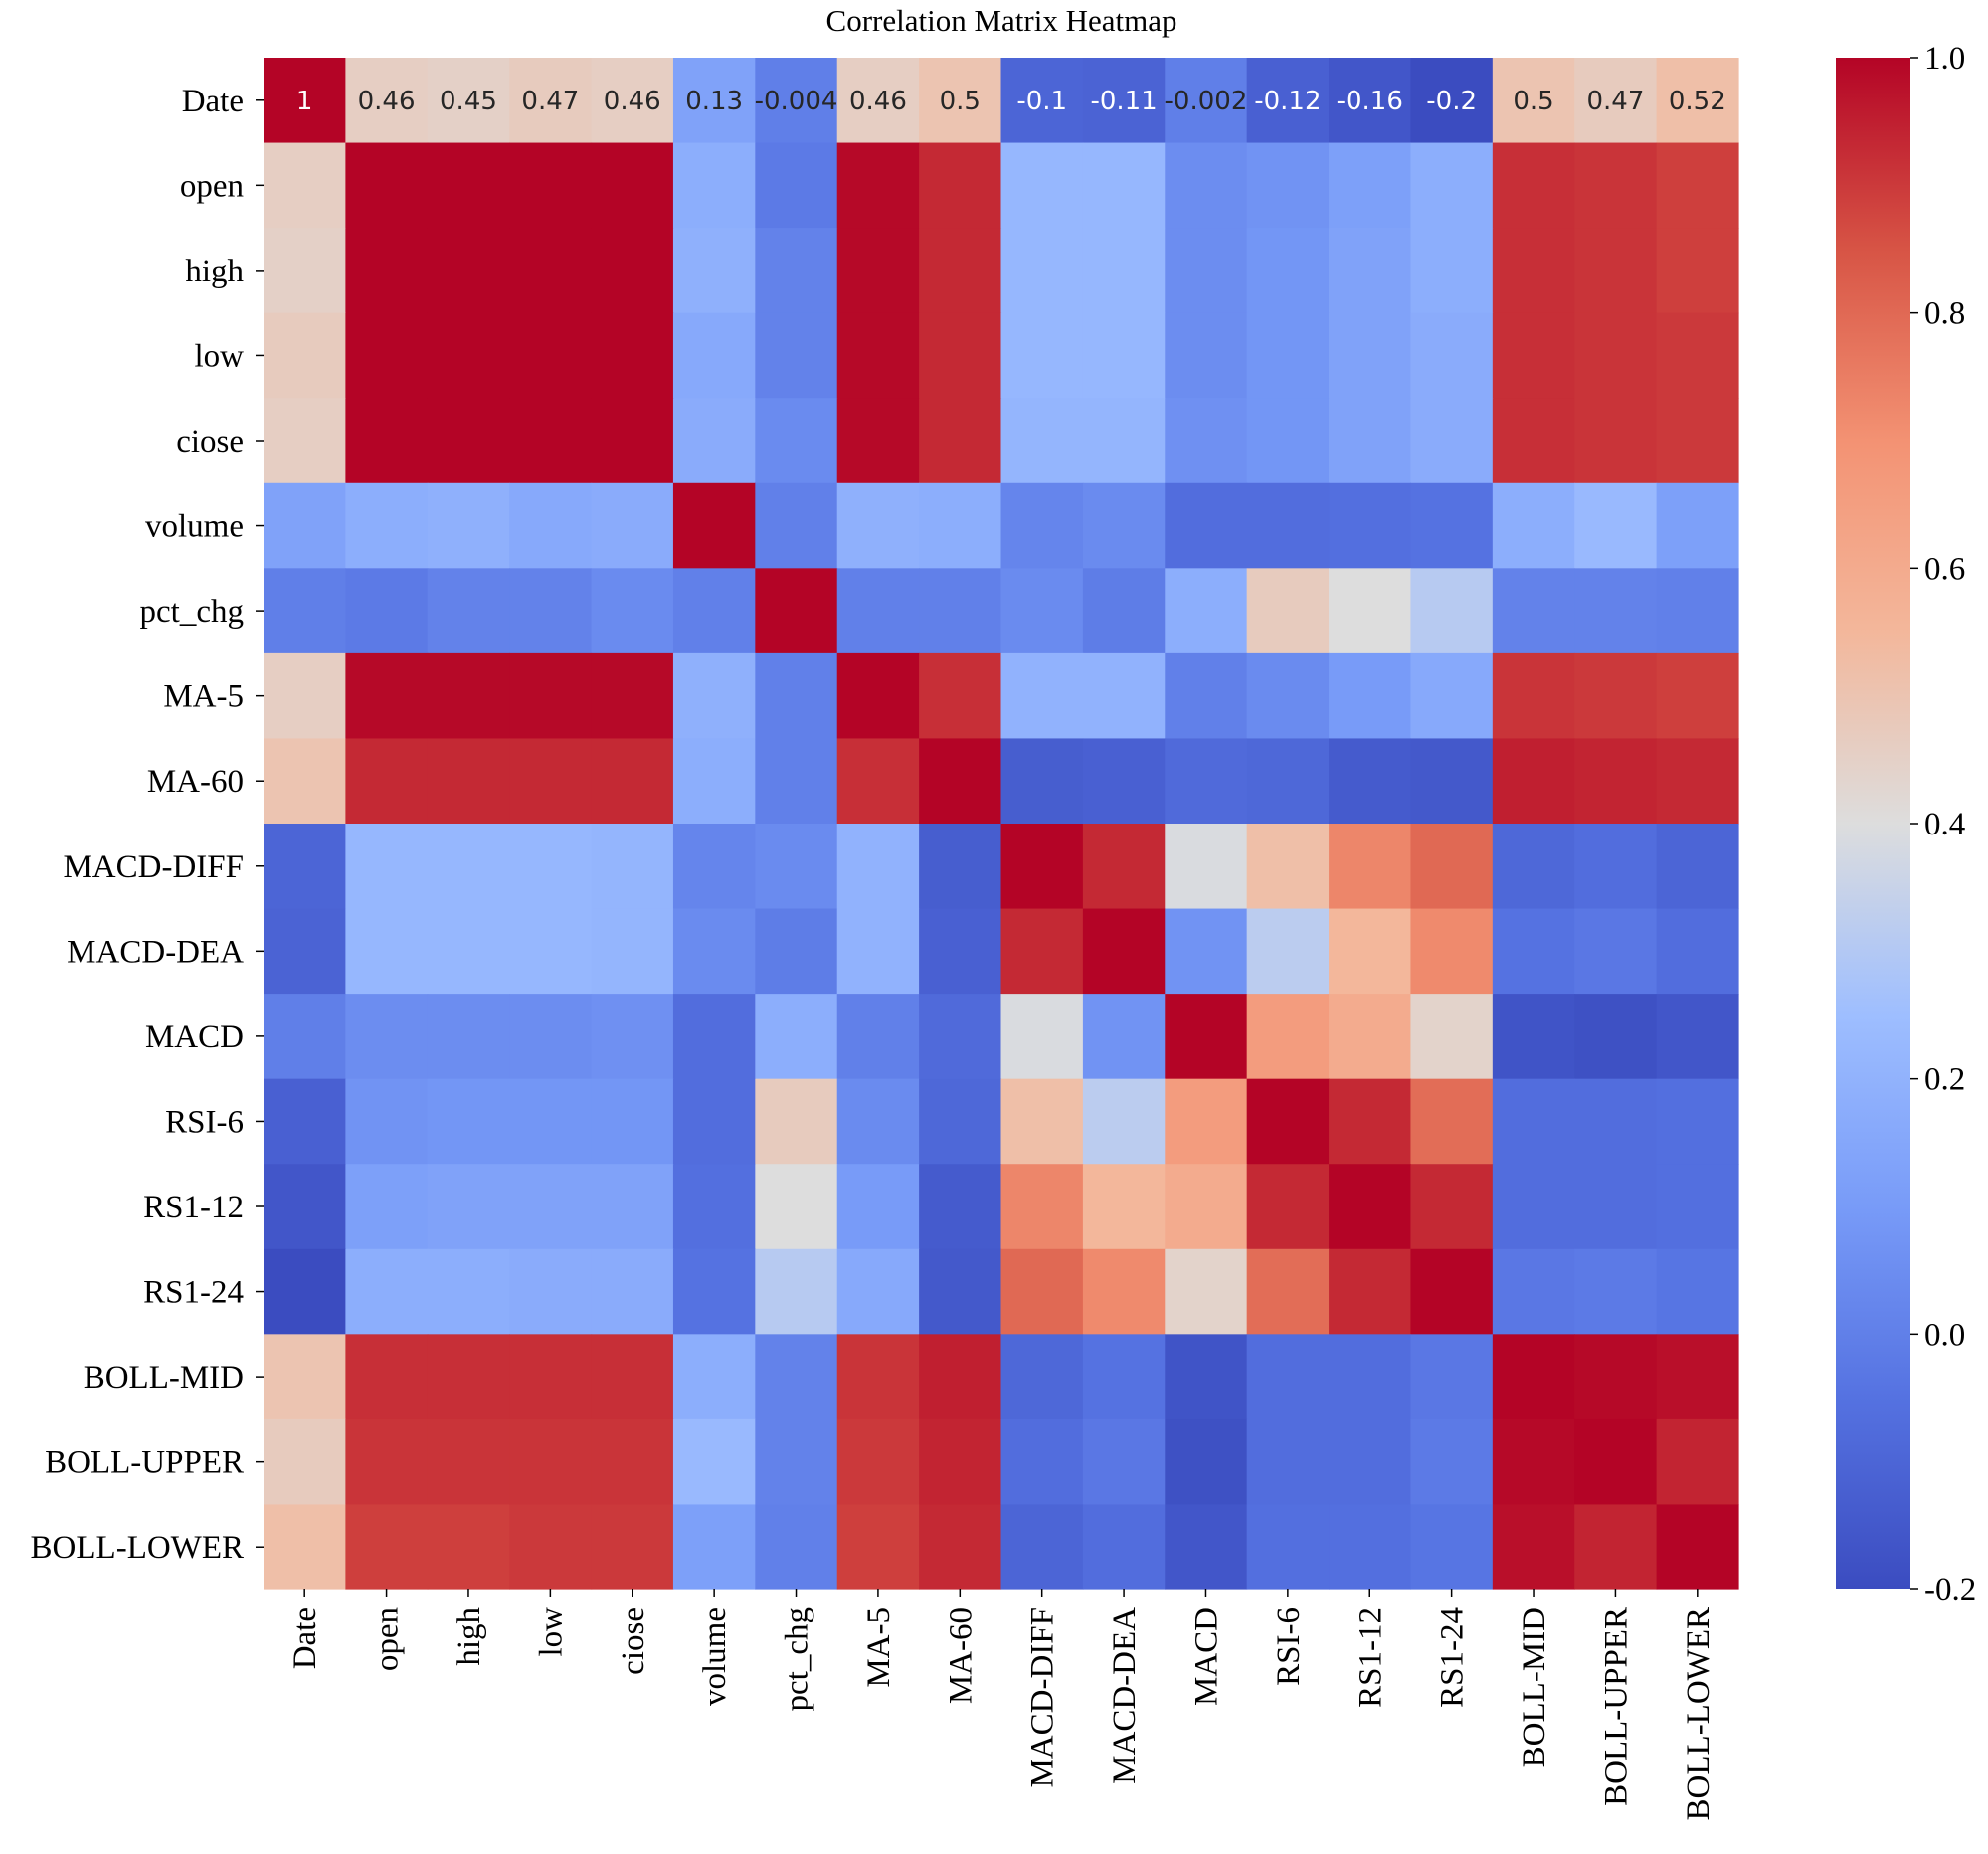  I want to click on cell-annotation-10: -0.11, so click(1123, 101).